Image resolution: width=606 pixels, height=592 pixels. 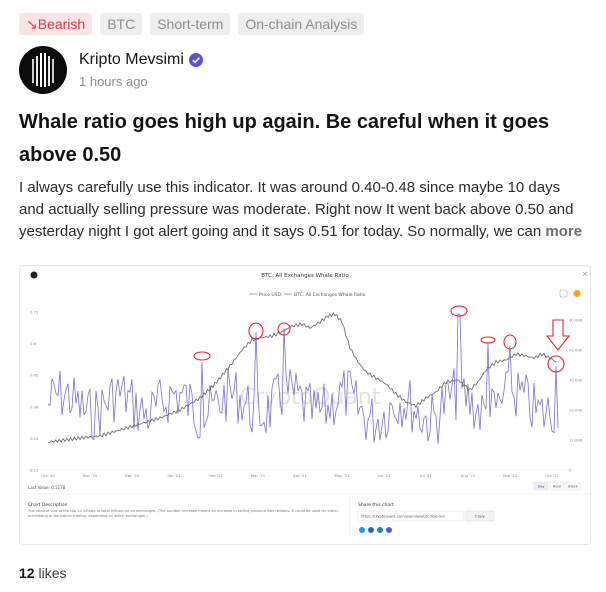 I want to click on scale-button-hour, so click(x=557, y=486).